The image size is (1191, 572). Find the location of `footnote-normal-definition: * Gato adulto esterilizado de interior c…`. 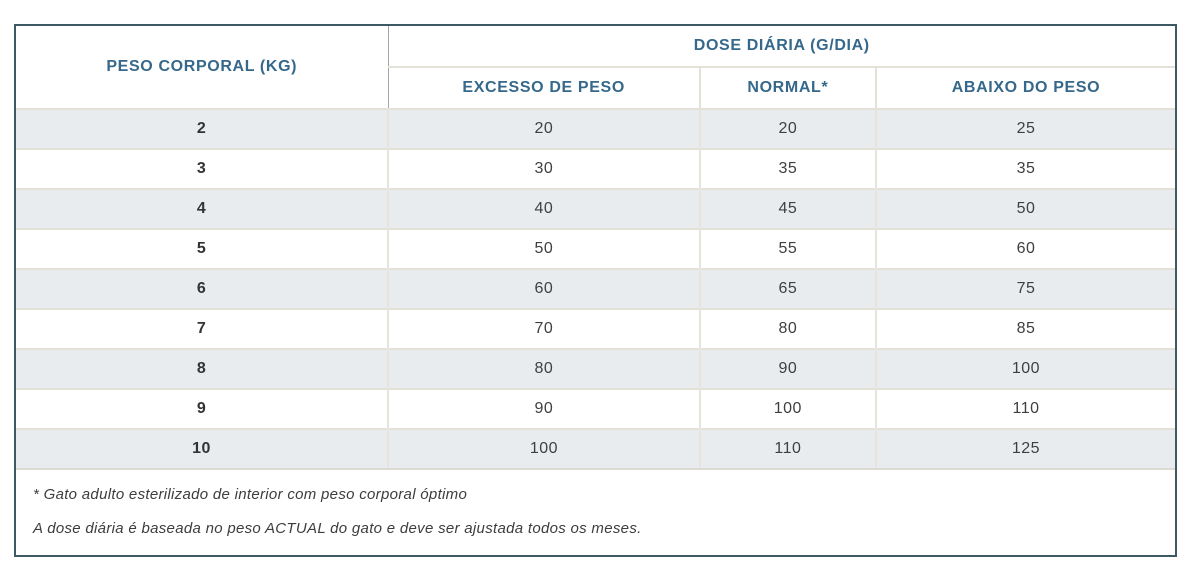

footnote-normal-definition: * Gato adulto esterilizado de interior c… is located at coordinates (250, 494).